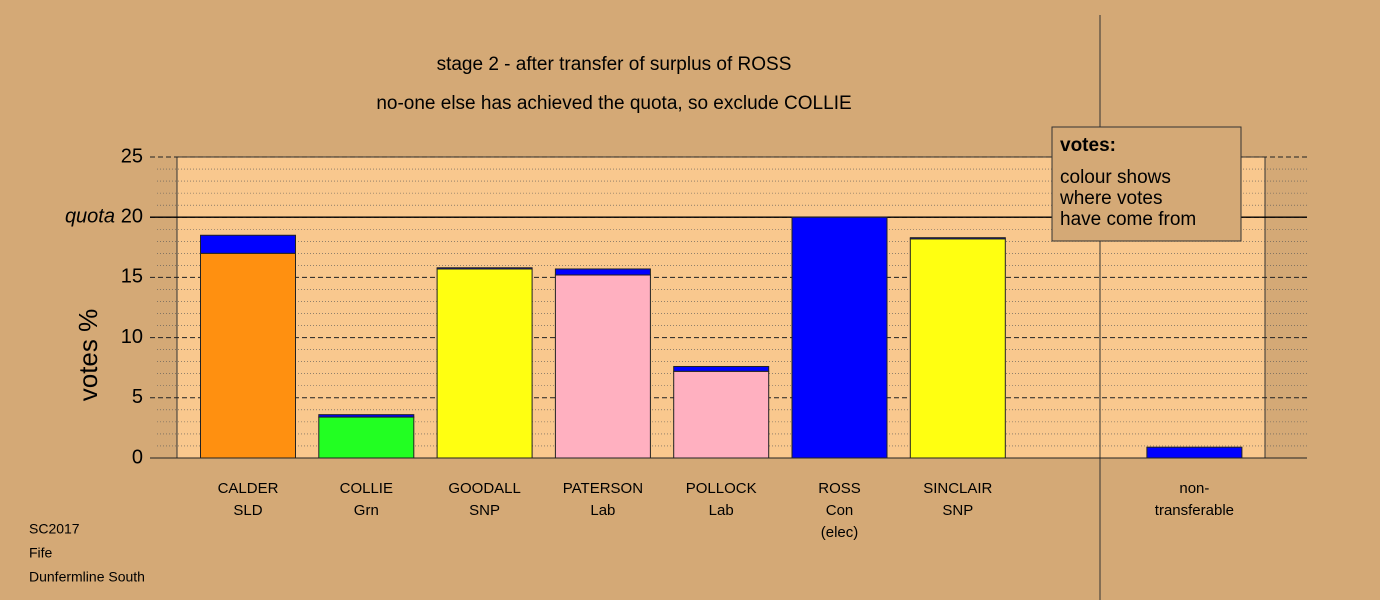 This screenshot has height=600, width=1380. What do you see at coordinates (1194, 510) in the screenshot?
I see `x-tick-label: transferable` at bounding box center [1194, 510].